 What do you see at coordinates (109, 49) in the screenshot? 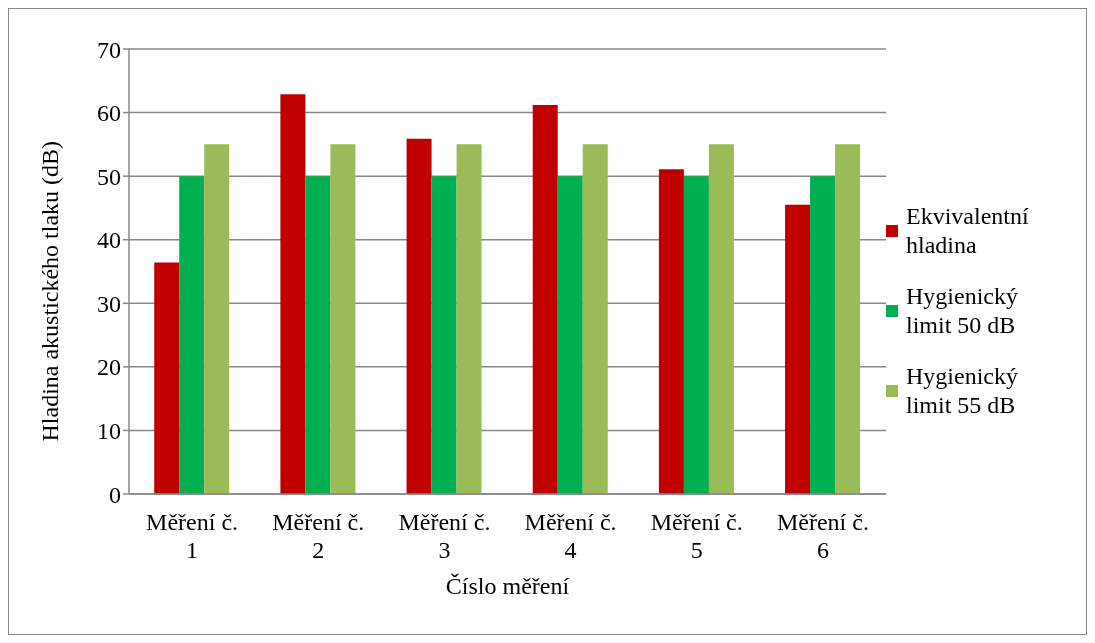
I see `y-tick-label: 70` at bounding box center [109, 49].